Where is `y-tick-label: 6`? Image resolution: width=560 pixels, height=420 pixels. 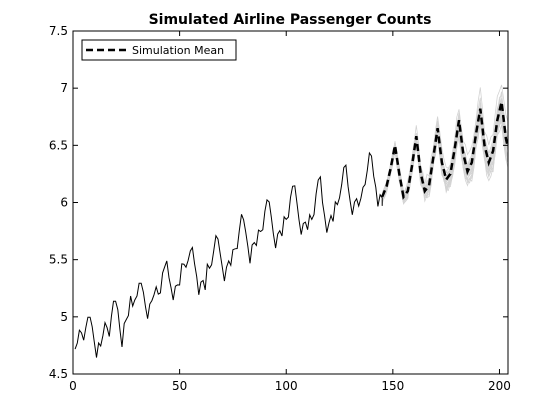 y-tick-label: 6 is located at coordinates (64, 203).